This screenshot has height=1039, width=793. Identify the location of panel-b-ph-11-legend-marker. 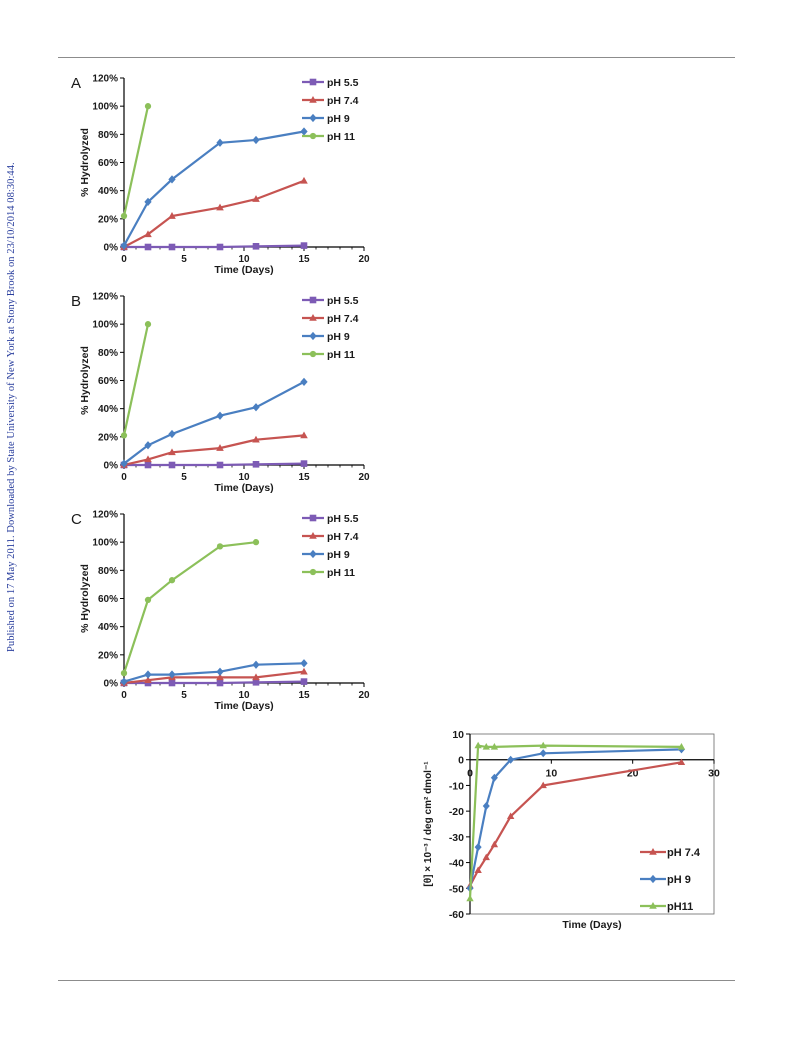
(313, 354).